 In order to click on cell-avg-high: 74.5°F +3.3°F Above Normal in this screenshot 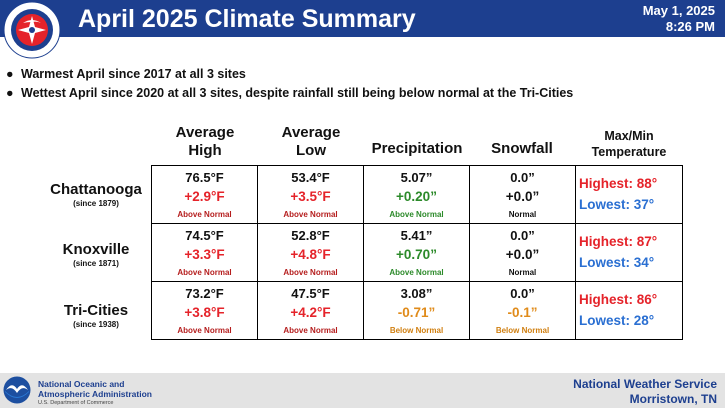, I will do `click(204, 252)`.